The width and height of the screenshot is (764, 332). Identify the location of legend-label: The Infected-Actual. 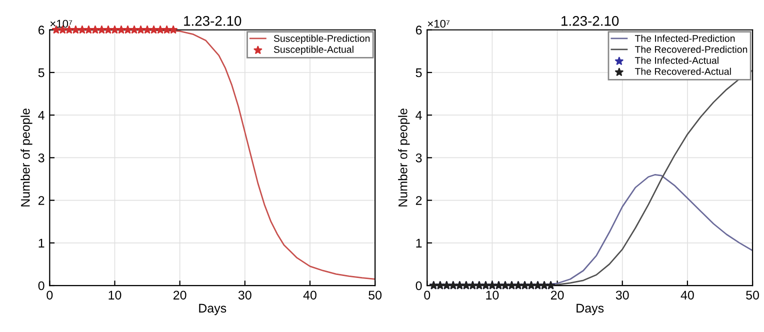
(676, 60).